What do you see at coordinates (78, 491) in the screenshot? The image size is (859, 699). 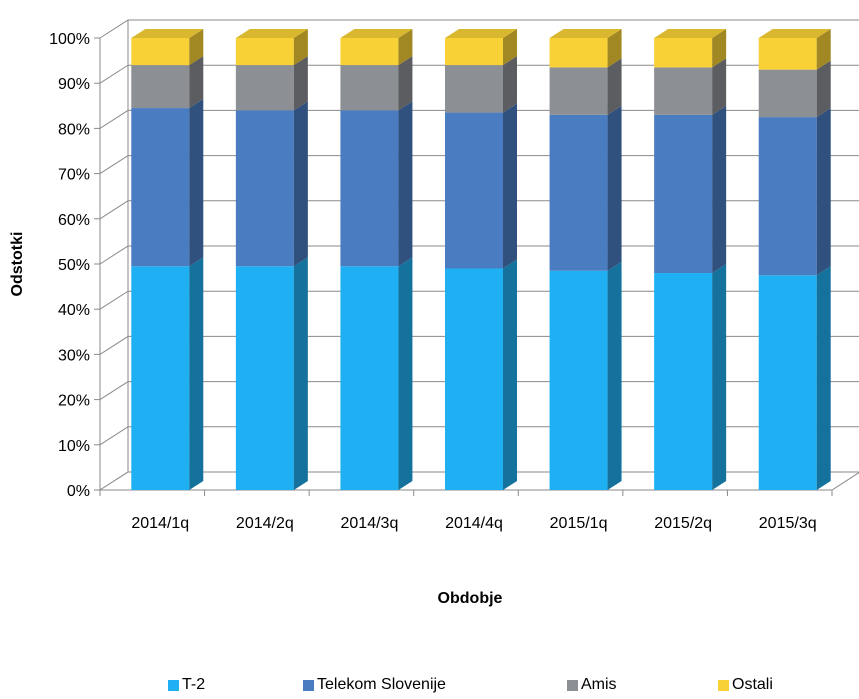 I see `y-tick-label: 0%` at bounding box center [78, 491].